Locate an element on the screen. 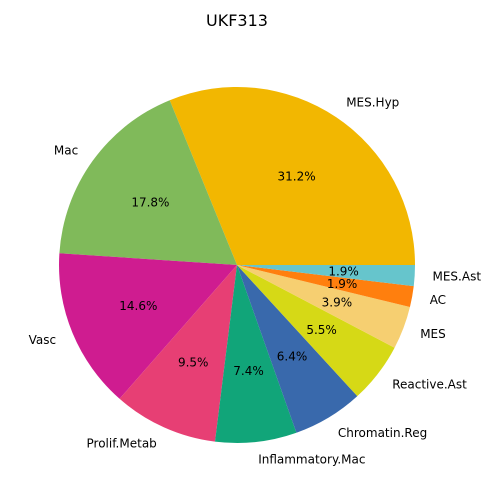 This screenshot has height=500, width=500. slice-label-chromatin-reg: Chromatin.Reg is located at coordinates (382, 433).